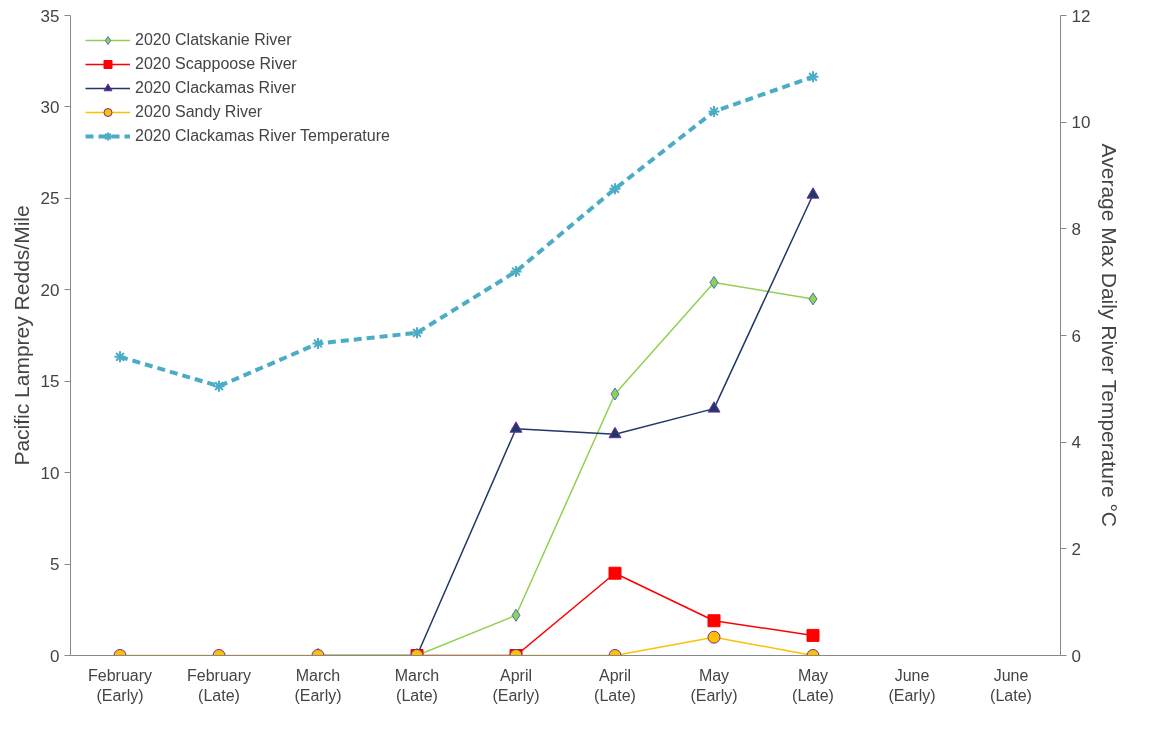 The width and height of the screenshot is (1159, 730). What do you see at coordinates (50, 199) in the screenshot?
I see `y-tick-label: 25` at bounding box center [50, 199].